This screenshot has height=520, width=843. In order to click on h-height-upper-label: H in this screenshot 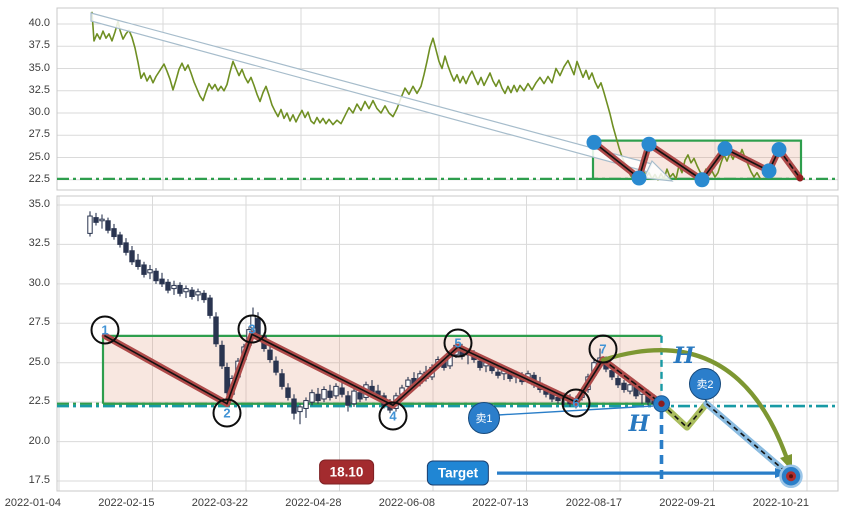, I will do `click(684, 356)`.